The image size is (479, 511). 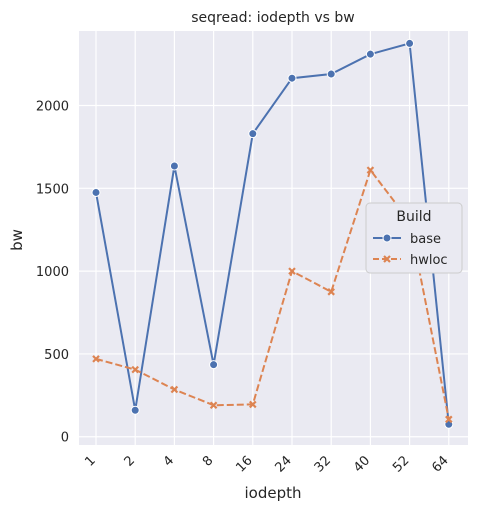 What do you see at coordinates (130, 461) in the screenshot?
I see `x-tick-label: 2` at bounding box center [130, 461].